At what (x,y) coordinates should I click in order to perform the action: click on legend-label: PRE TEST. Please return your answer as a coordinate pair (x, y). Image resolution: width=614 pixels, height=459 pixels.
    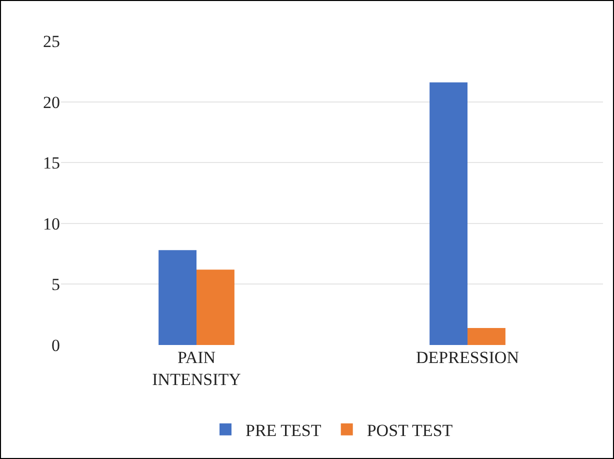
    Looking at the image, I should click on (284, 430).